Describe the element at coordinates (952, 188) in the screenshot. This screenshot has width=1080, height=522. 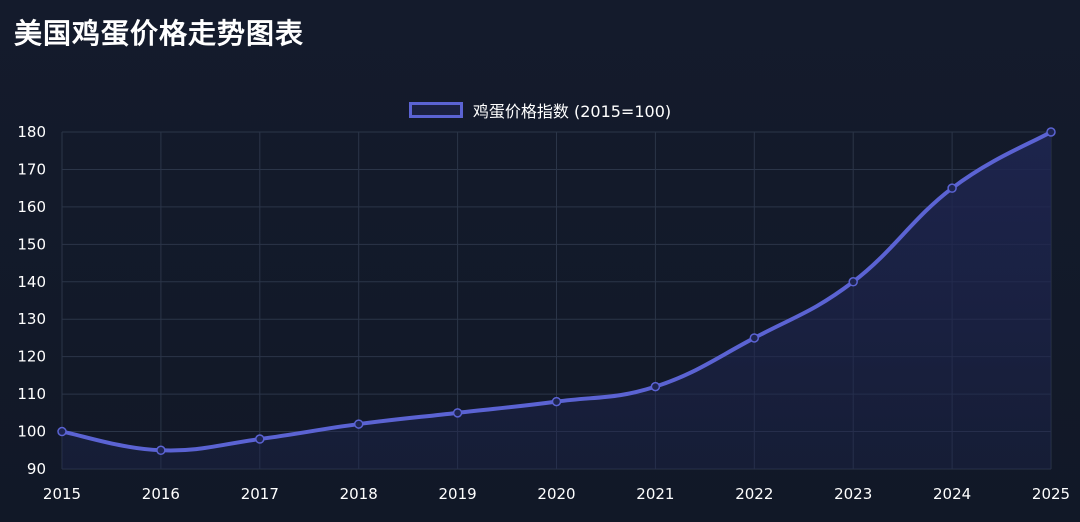
I see `data-point-2024` at that location.